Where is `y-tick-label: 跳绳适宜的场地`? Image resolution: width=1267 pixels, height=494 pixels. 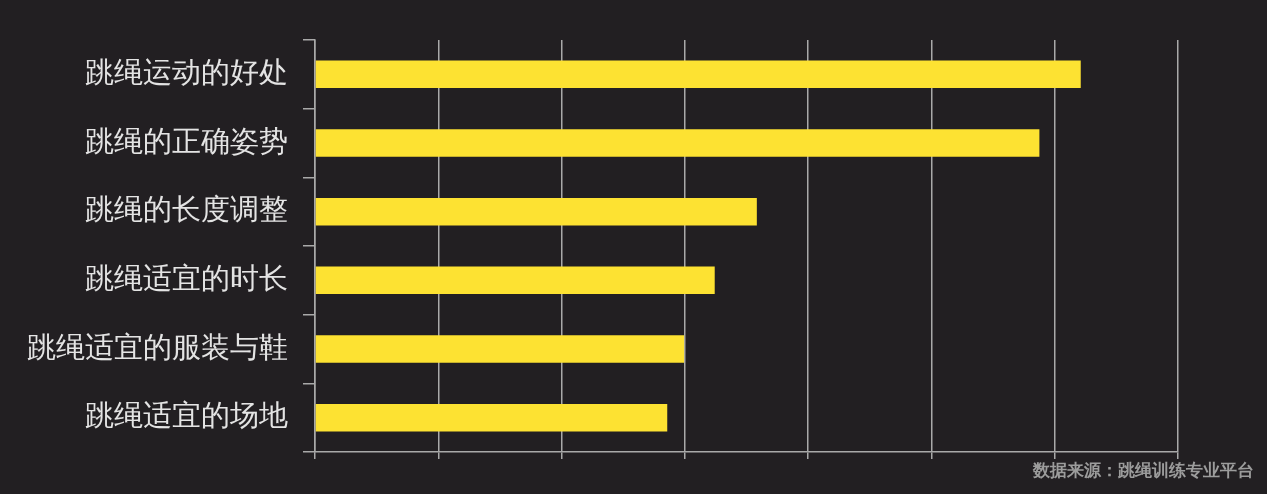
y-tick-label: 跳绳适宜的场地 is located at coordinates (186, 415).